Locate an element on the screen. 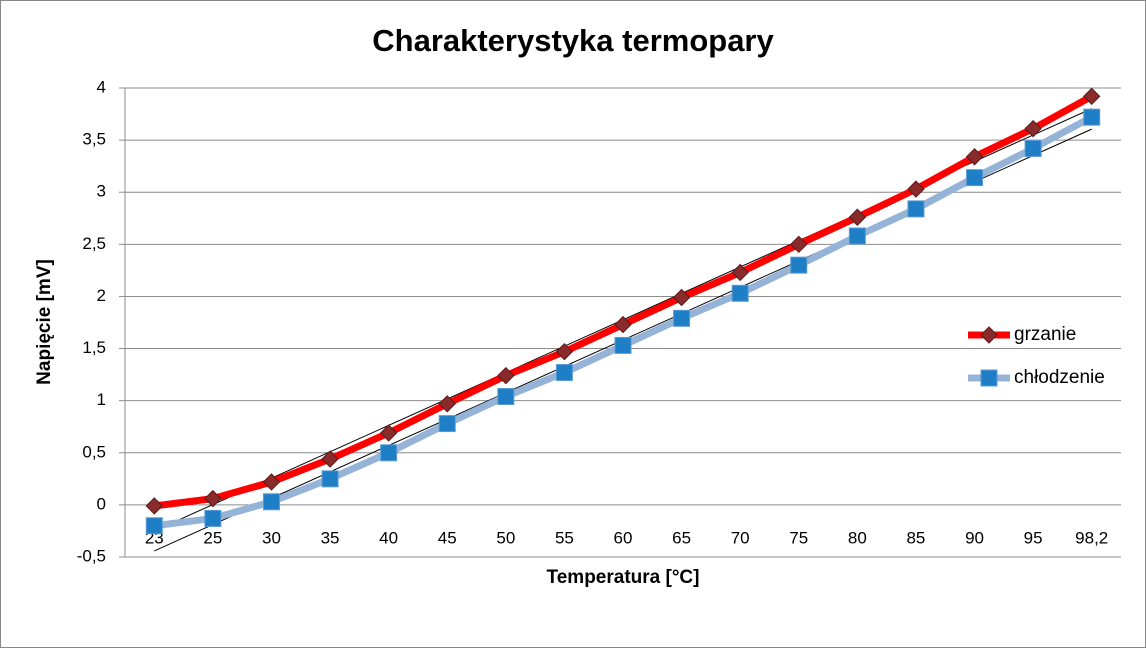 The height and width of the screenshot is (648, 1146). y-tick-label: 1,5 is located at coordinates (94, 347).